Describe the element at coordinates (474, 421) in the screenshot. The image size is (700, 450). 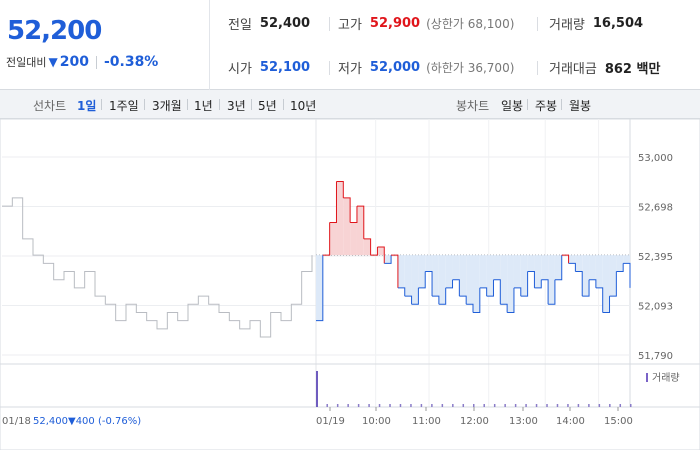
I see `x-tick-label: 12:00` at that location.